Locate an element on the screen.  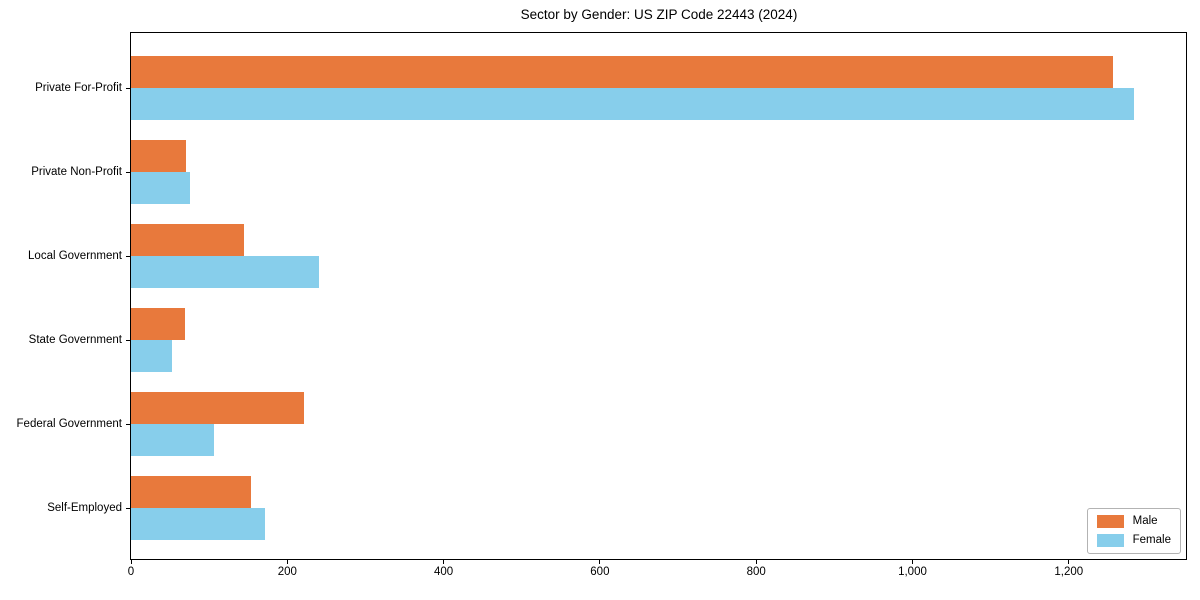
y-axis-label: Self-Employed is located at coordinates (84, 508).